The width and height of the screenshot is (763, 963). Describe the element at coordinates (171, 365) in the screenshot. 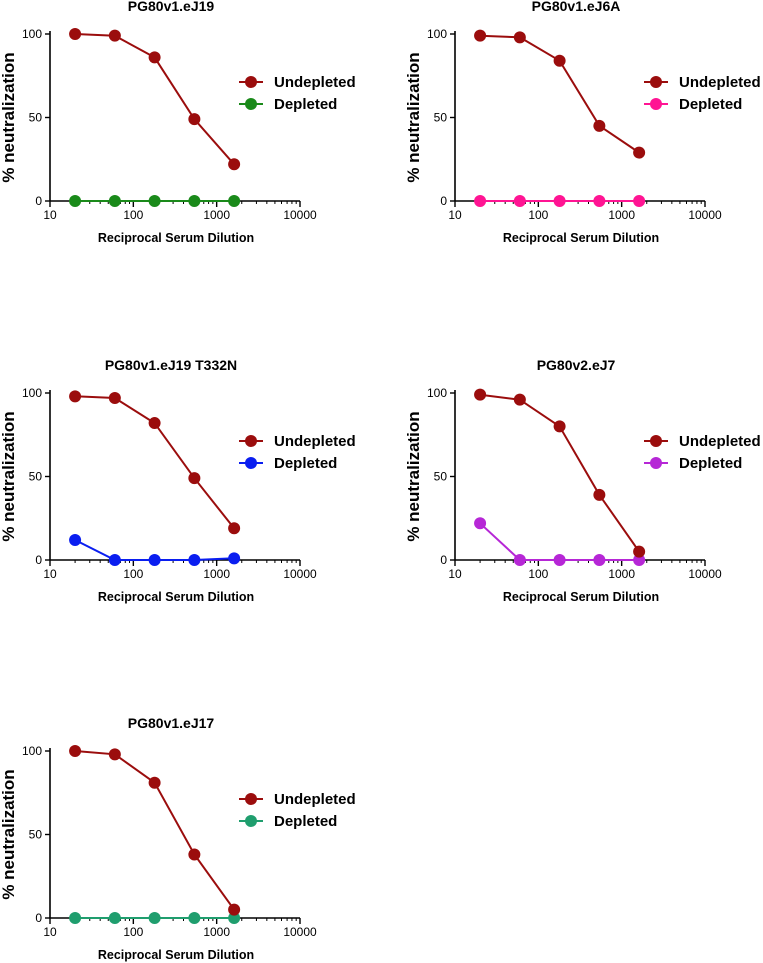

I see `chart-title: PG80v1.eJ19 T332N` at that location.